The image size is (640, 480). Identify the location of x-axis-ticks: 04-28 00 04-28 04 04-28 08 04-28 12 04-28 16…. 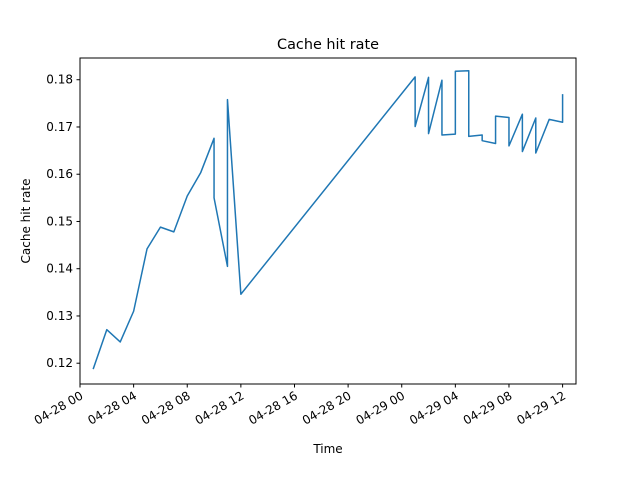
(300, 406).